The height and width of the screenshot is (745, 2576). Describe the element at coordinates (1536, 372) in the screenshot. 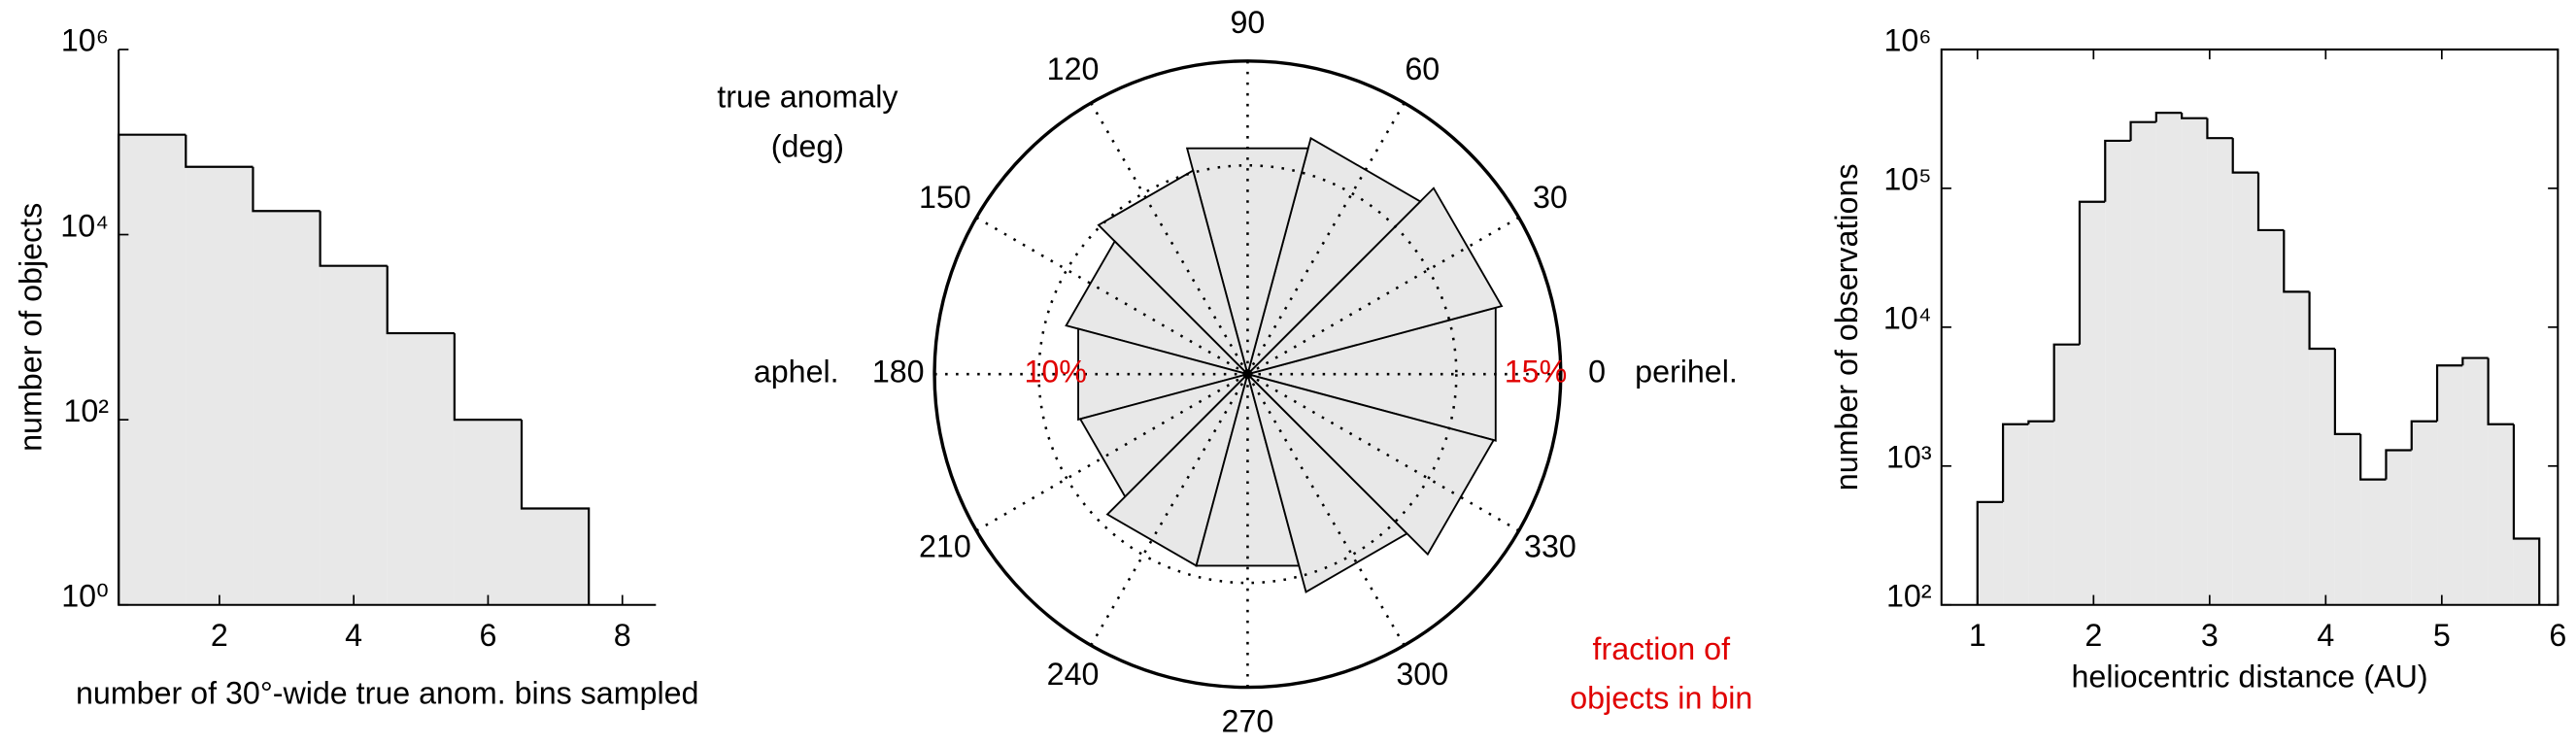

I see `r-tick-label: 15%` at that location.